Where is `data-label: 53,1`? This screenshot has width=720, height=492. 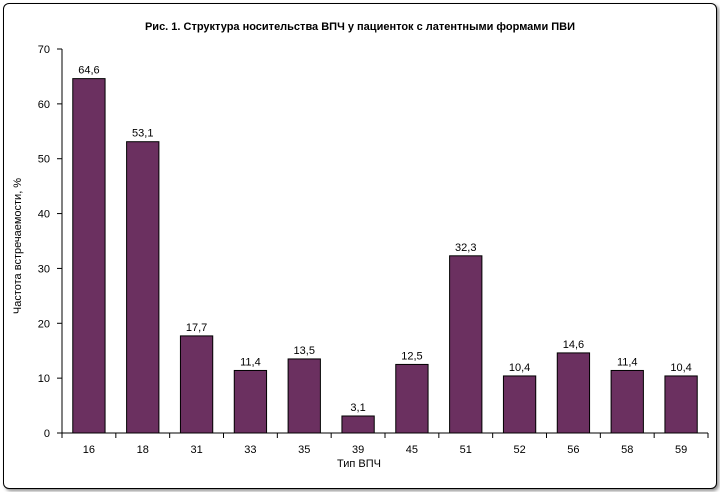
data-label: 53,1 is located at coordinates (142, 134).